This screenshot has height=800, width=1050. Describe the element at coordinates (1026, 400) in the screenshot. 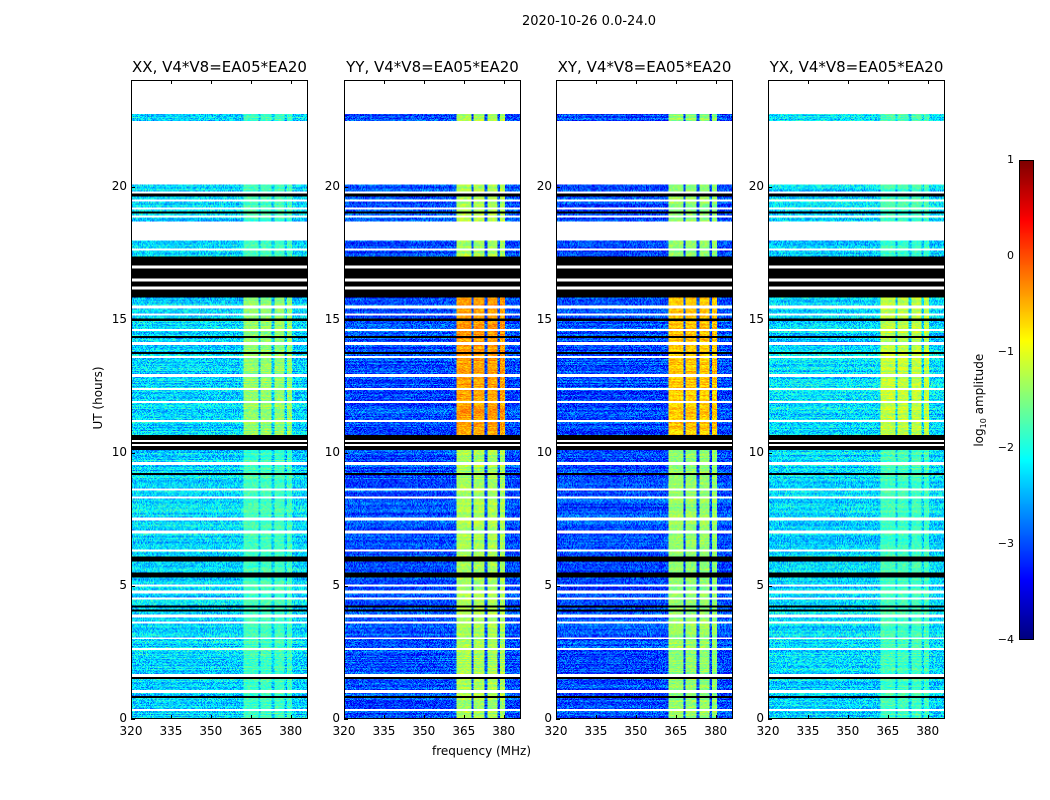

I see `colorbar` at that location.